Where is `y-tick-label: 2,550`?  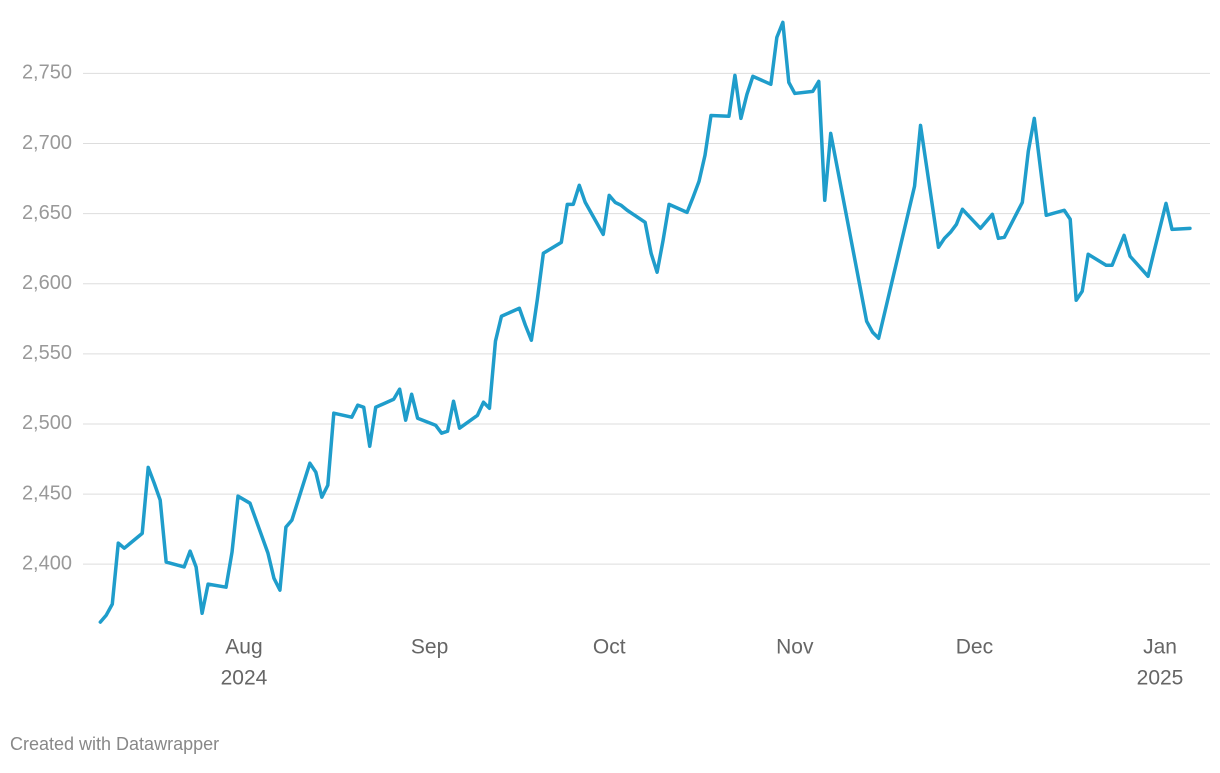 y-tick-label: 2,550 is located at coordinates (47, 353).